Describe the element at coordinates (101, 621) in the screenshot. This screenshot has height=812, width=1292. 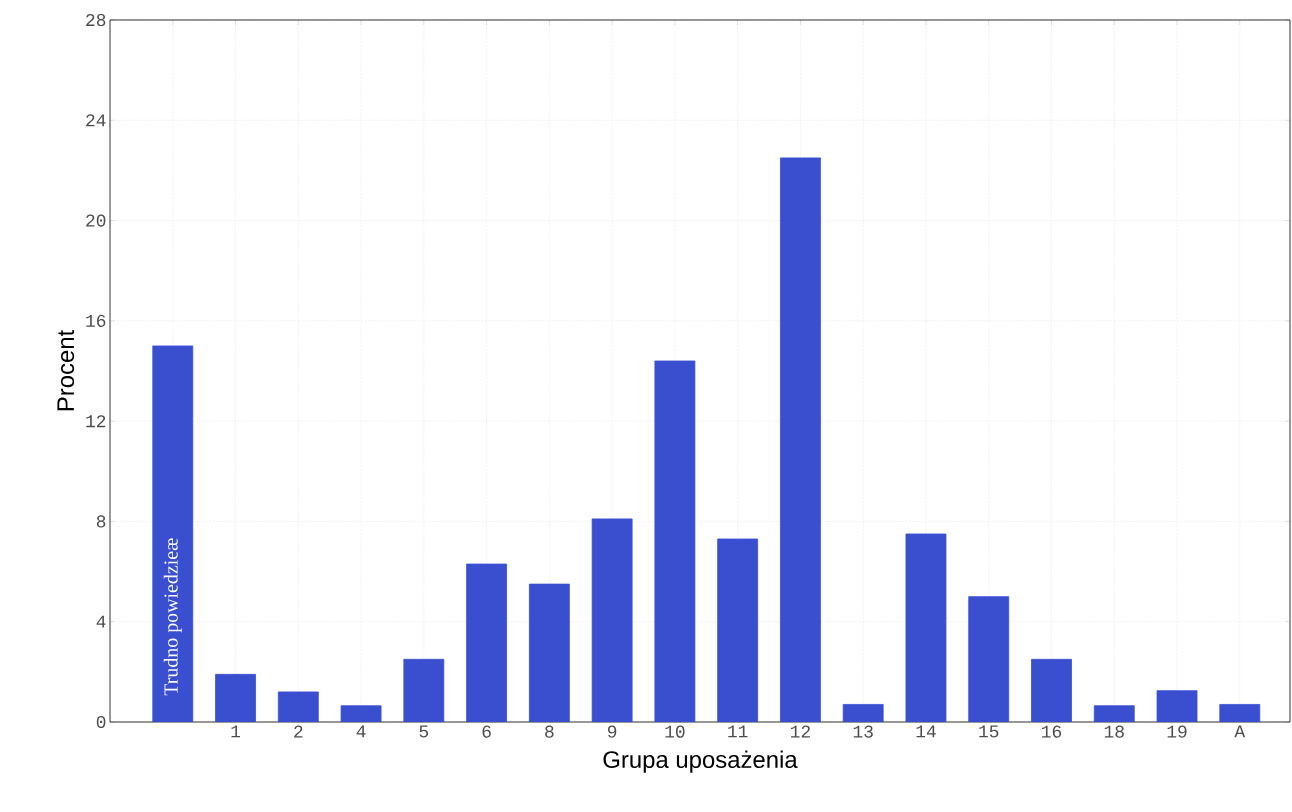
I see `y-tick-label: 4` at that location.